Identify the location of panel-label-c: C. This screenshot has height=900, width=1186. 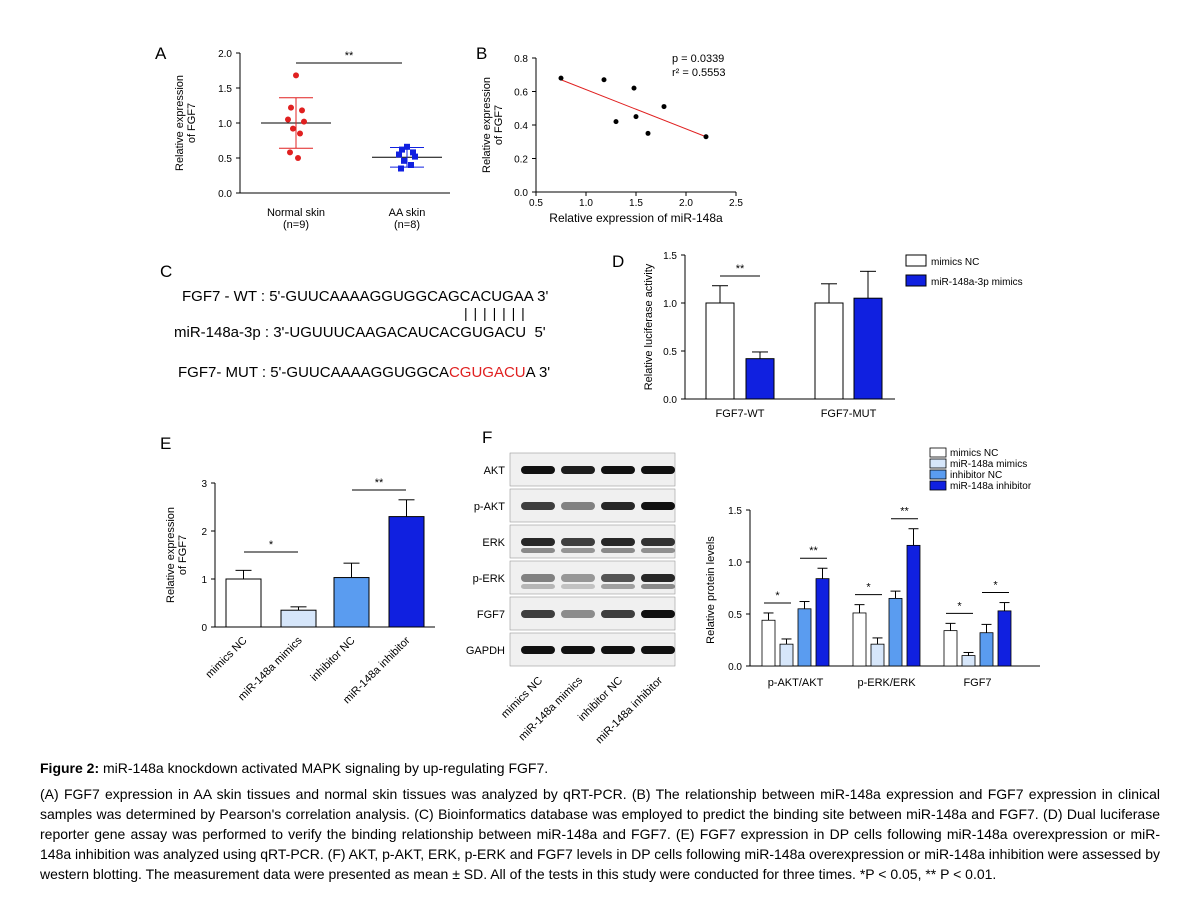
(166, 271).